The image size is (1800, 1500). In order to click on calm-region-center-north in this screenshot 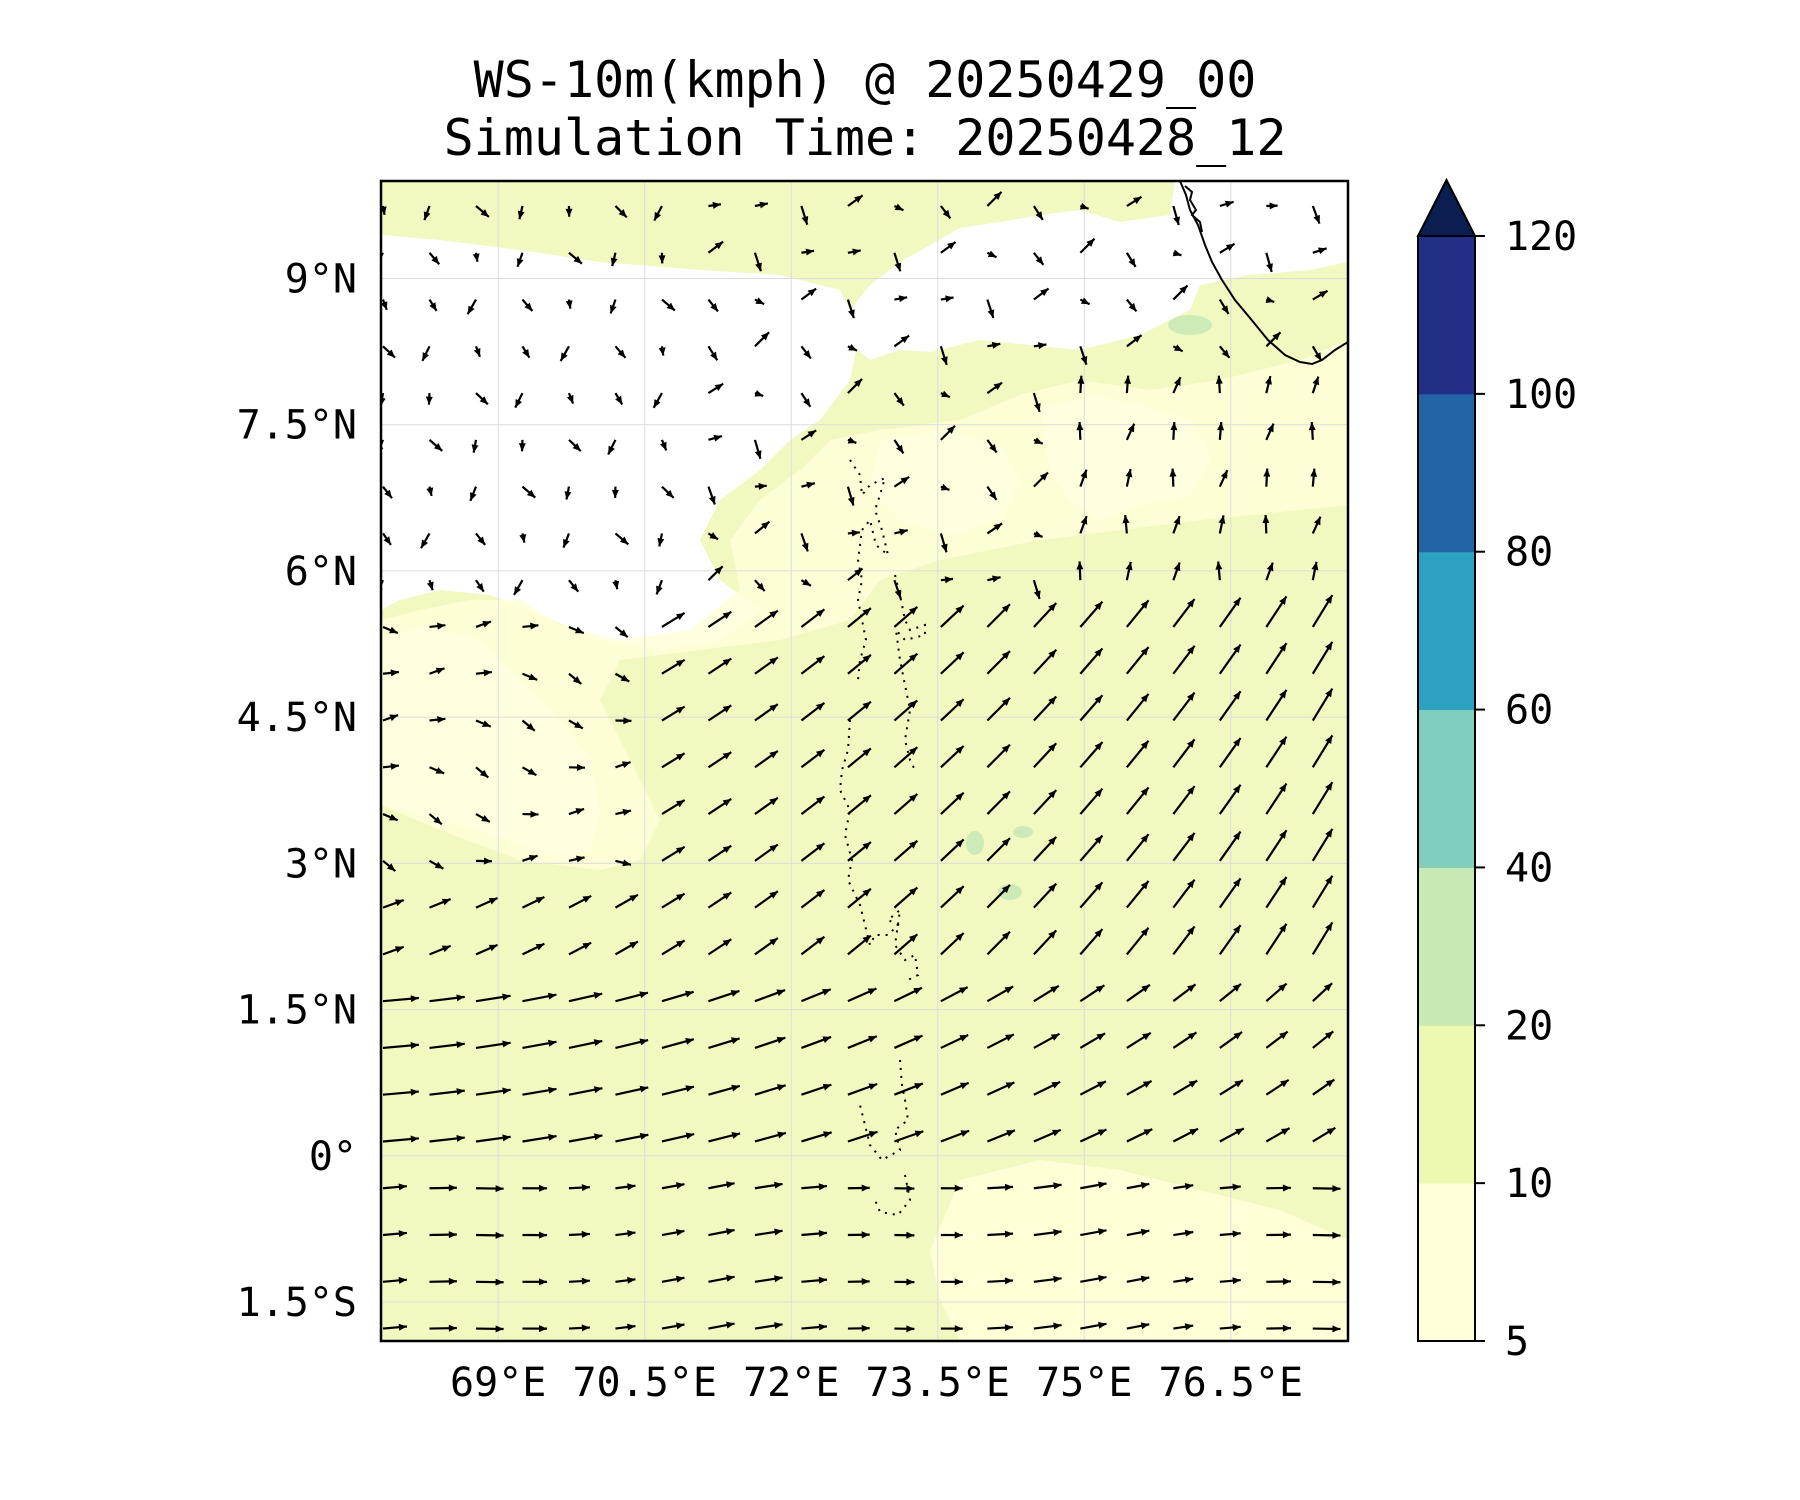, I will do `click(620, 442)`.